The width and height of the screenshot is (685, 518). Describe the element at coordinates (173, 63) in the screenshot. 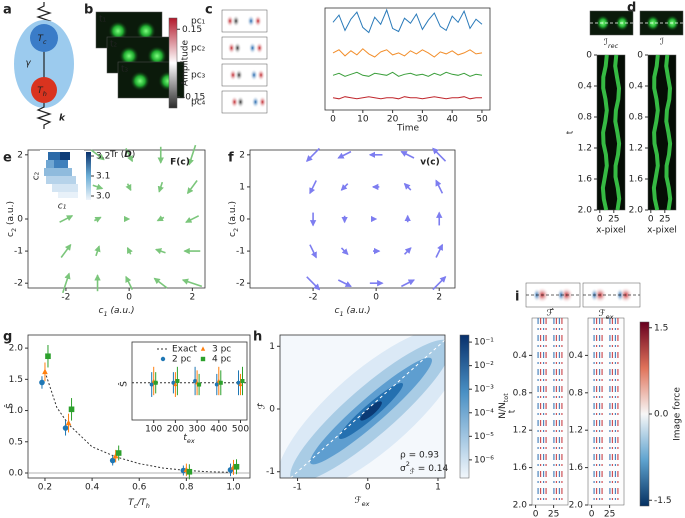

I see `colorbar` at that location.